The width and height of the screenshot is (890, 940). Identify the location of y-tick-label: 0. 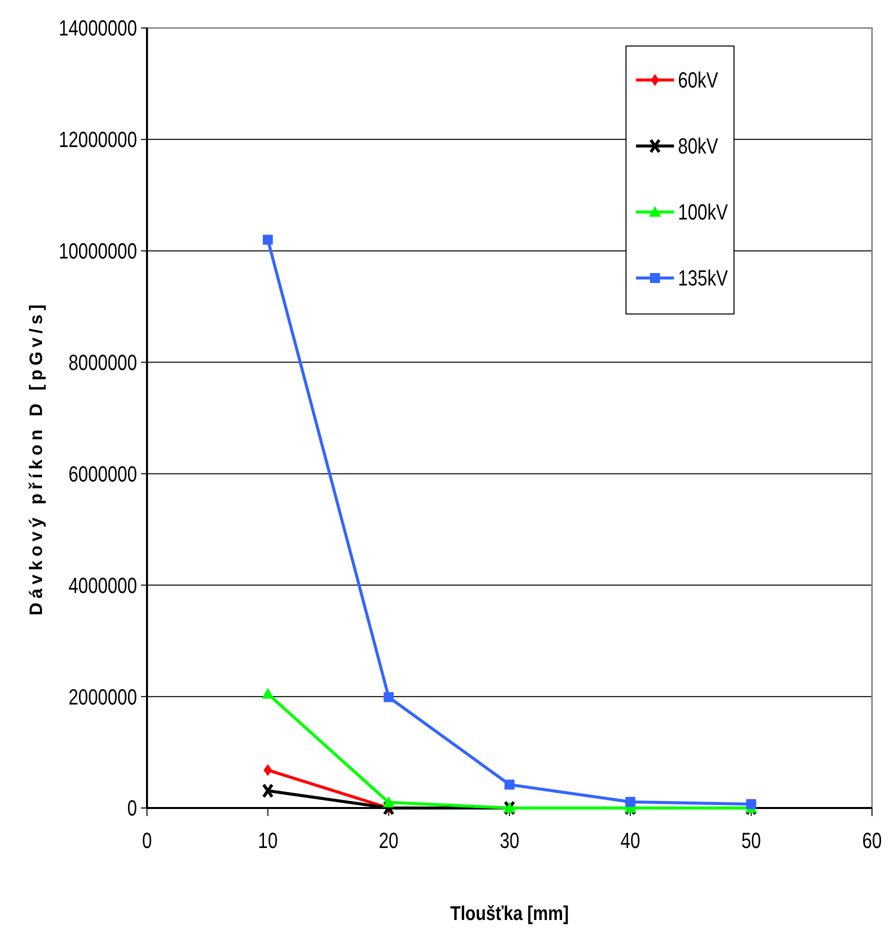
(132, 809).